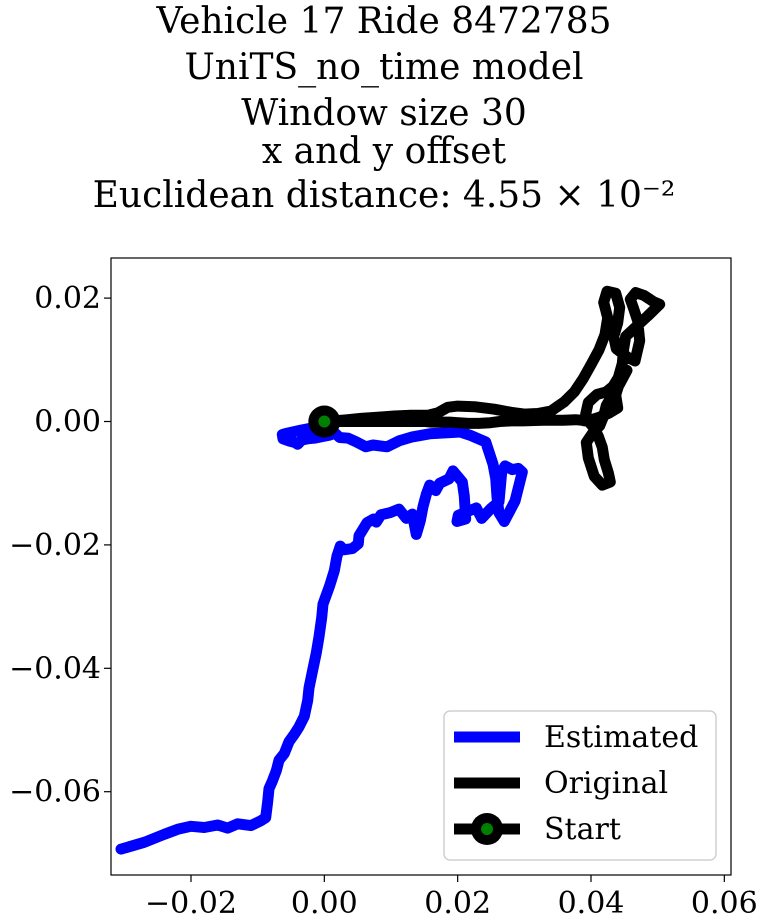  Describe the element at coordinates (591, 903) in the screenshot. I see `x-tick-label: 0.04` at that location.